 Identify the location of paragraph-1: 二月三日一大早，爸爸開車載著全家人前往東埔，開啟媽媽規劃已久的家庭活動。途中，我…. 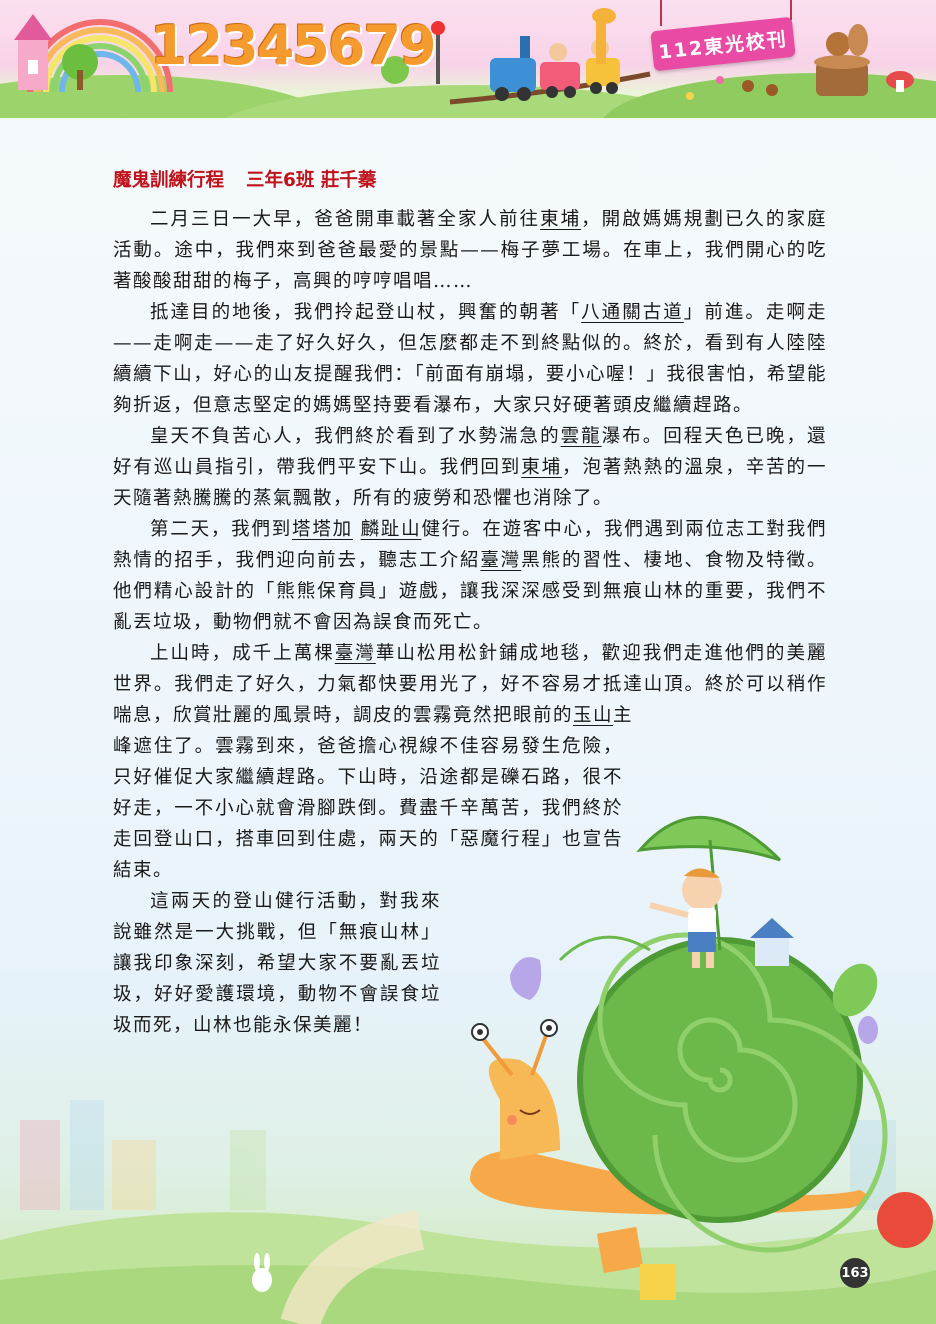
(470, 250).